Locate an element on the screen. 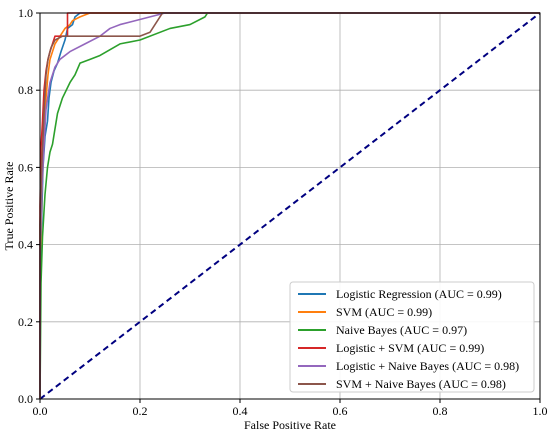  y-tick-label-4: 0.8 is located at coordinates (25, 90).